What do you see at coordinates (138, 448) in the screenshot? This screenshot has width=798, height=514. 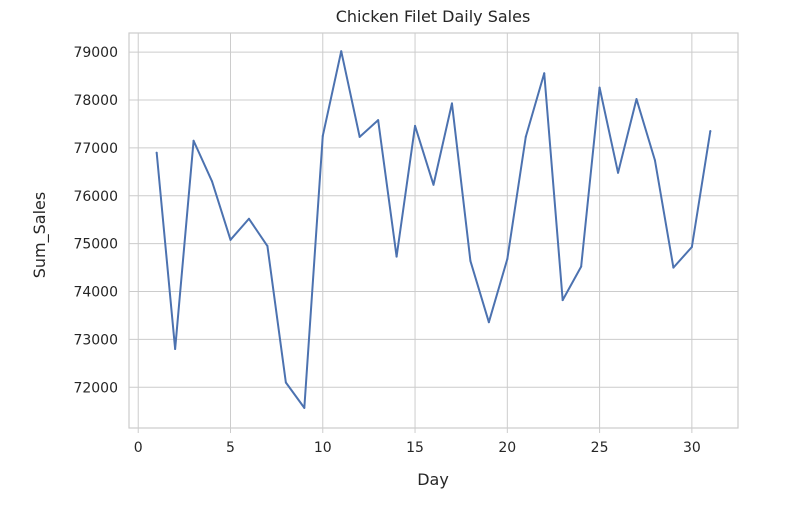 I see `x-tick-label: 0` at bounding box center [138, 448].